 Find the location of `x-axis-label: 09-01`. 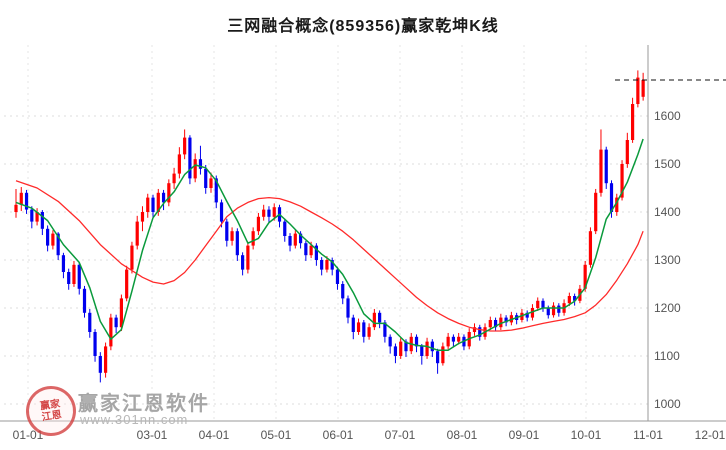

x-axis-label: 09-01 is located at coordinates (524, 435).